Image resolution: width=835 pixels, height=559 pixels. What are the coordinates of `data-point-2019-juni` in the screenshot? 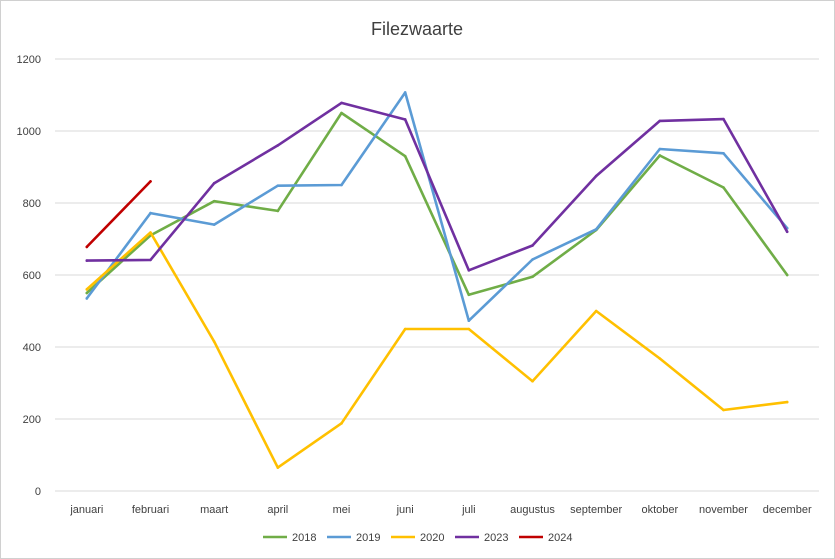 It's located at (405, 92).